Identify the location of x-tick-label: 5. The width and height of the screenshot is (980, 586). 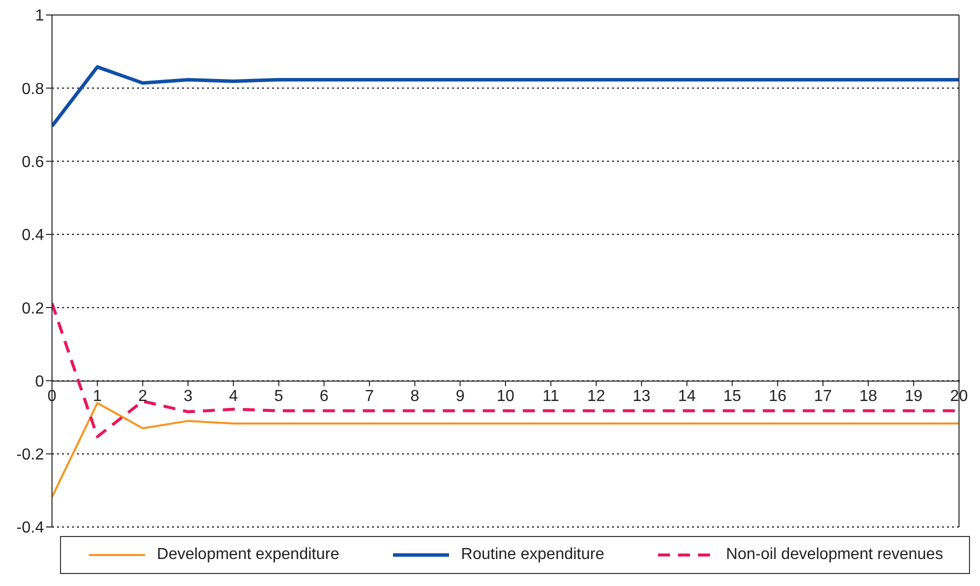
(279, 397).